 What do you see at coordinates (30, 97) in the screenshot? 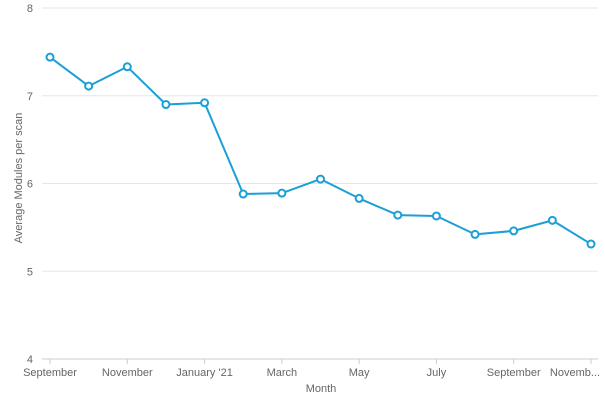
I see `y-tick-label: 7` at bounding box center [30, 97].